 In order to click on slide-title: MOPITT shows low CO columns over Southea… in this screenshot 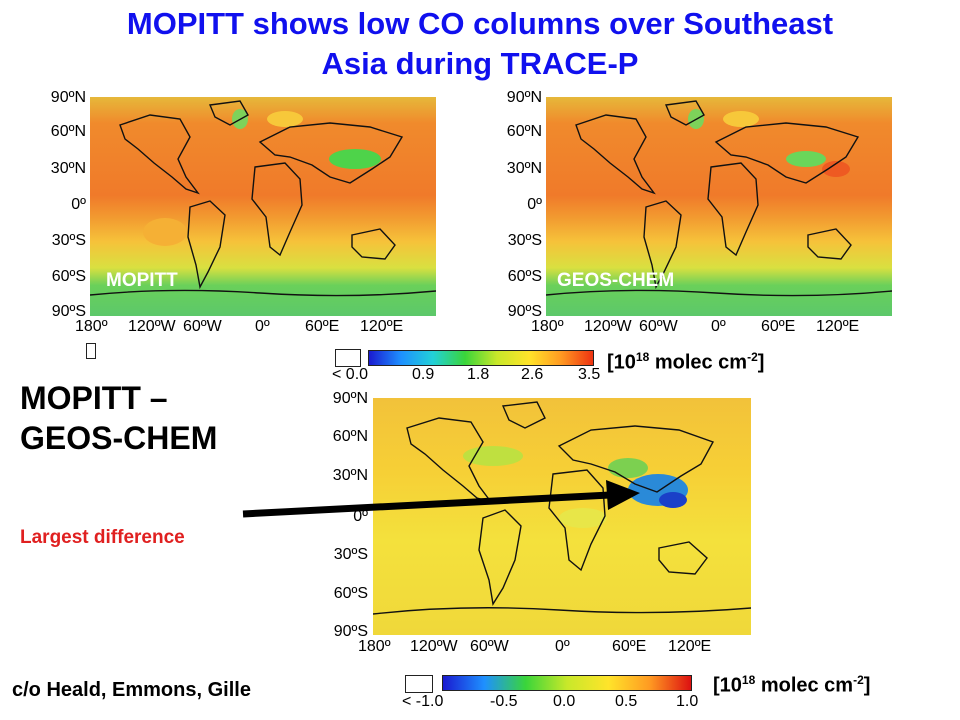, I will do `click(480, 44)`.